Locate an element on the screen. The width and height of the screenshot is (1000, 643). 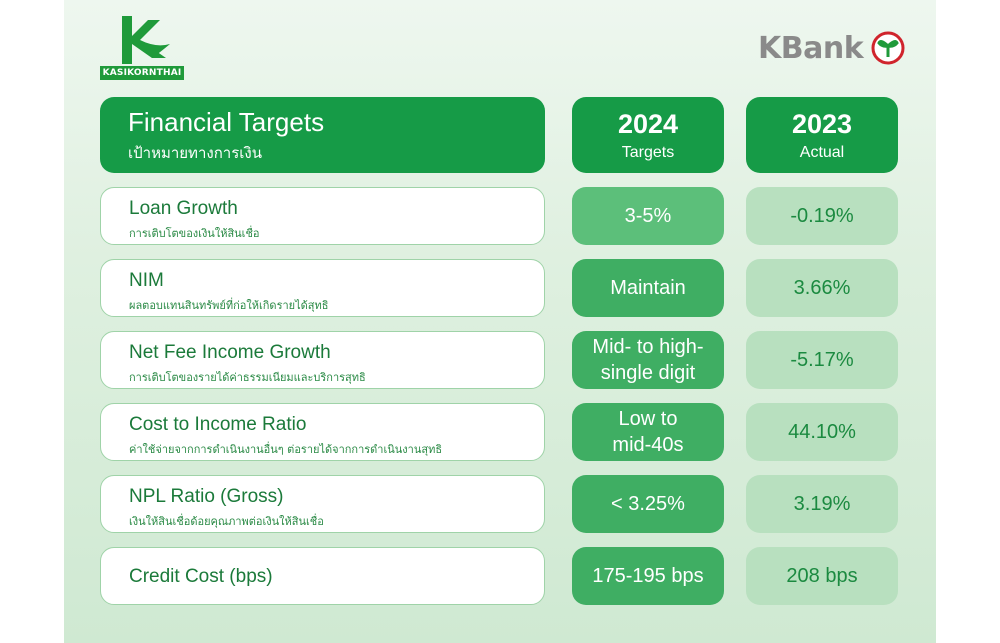
target-loan-growth: 3-5% is located at coordinates (648, 216).